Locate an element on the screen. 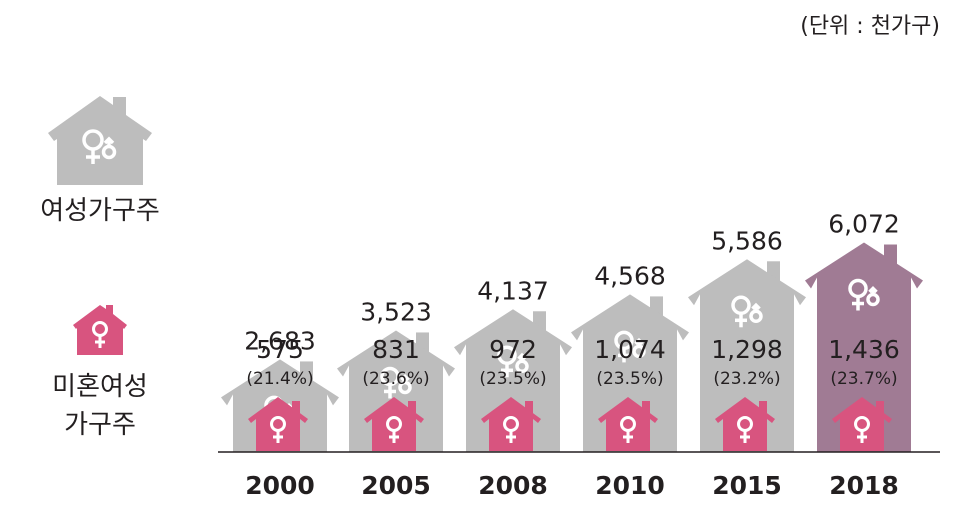 The height and width of the screenshot is (527, 960). bar-2018 is located at coordinates (864, 347).